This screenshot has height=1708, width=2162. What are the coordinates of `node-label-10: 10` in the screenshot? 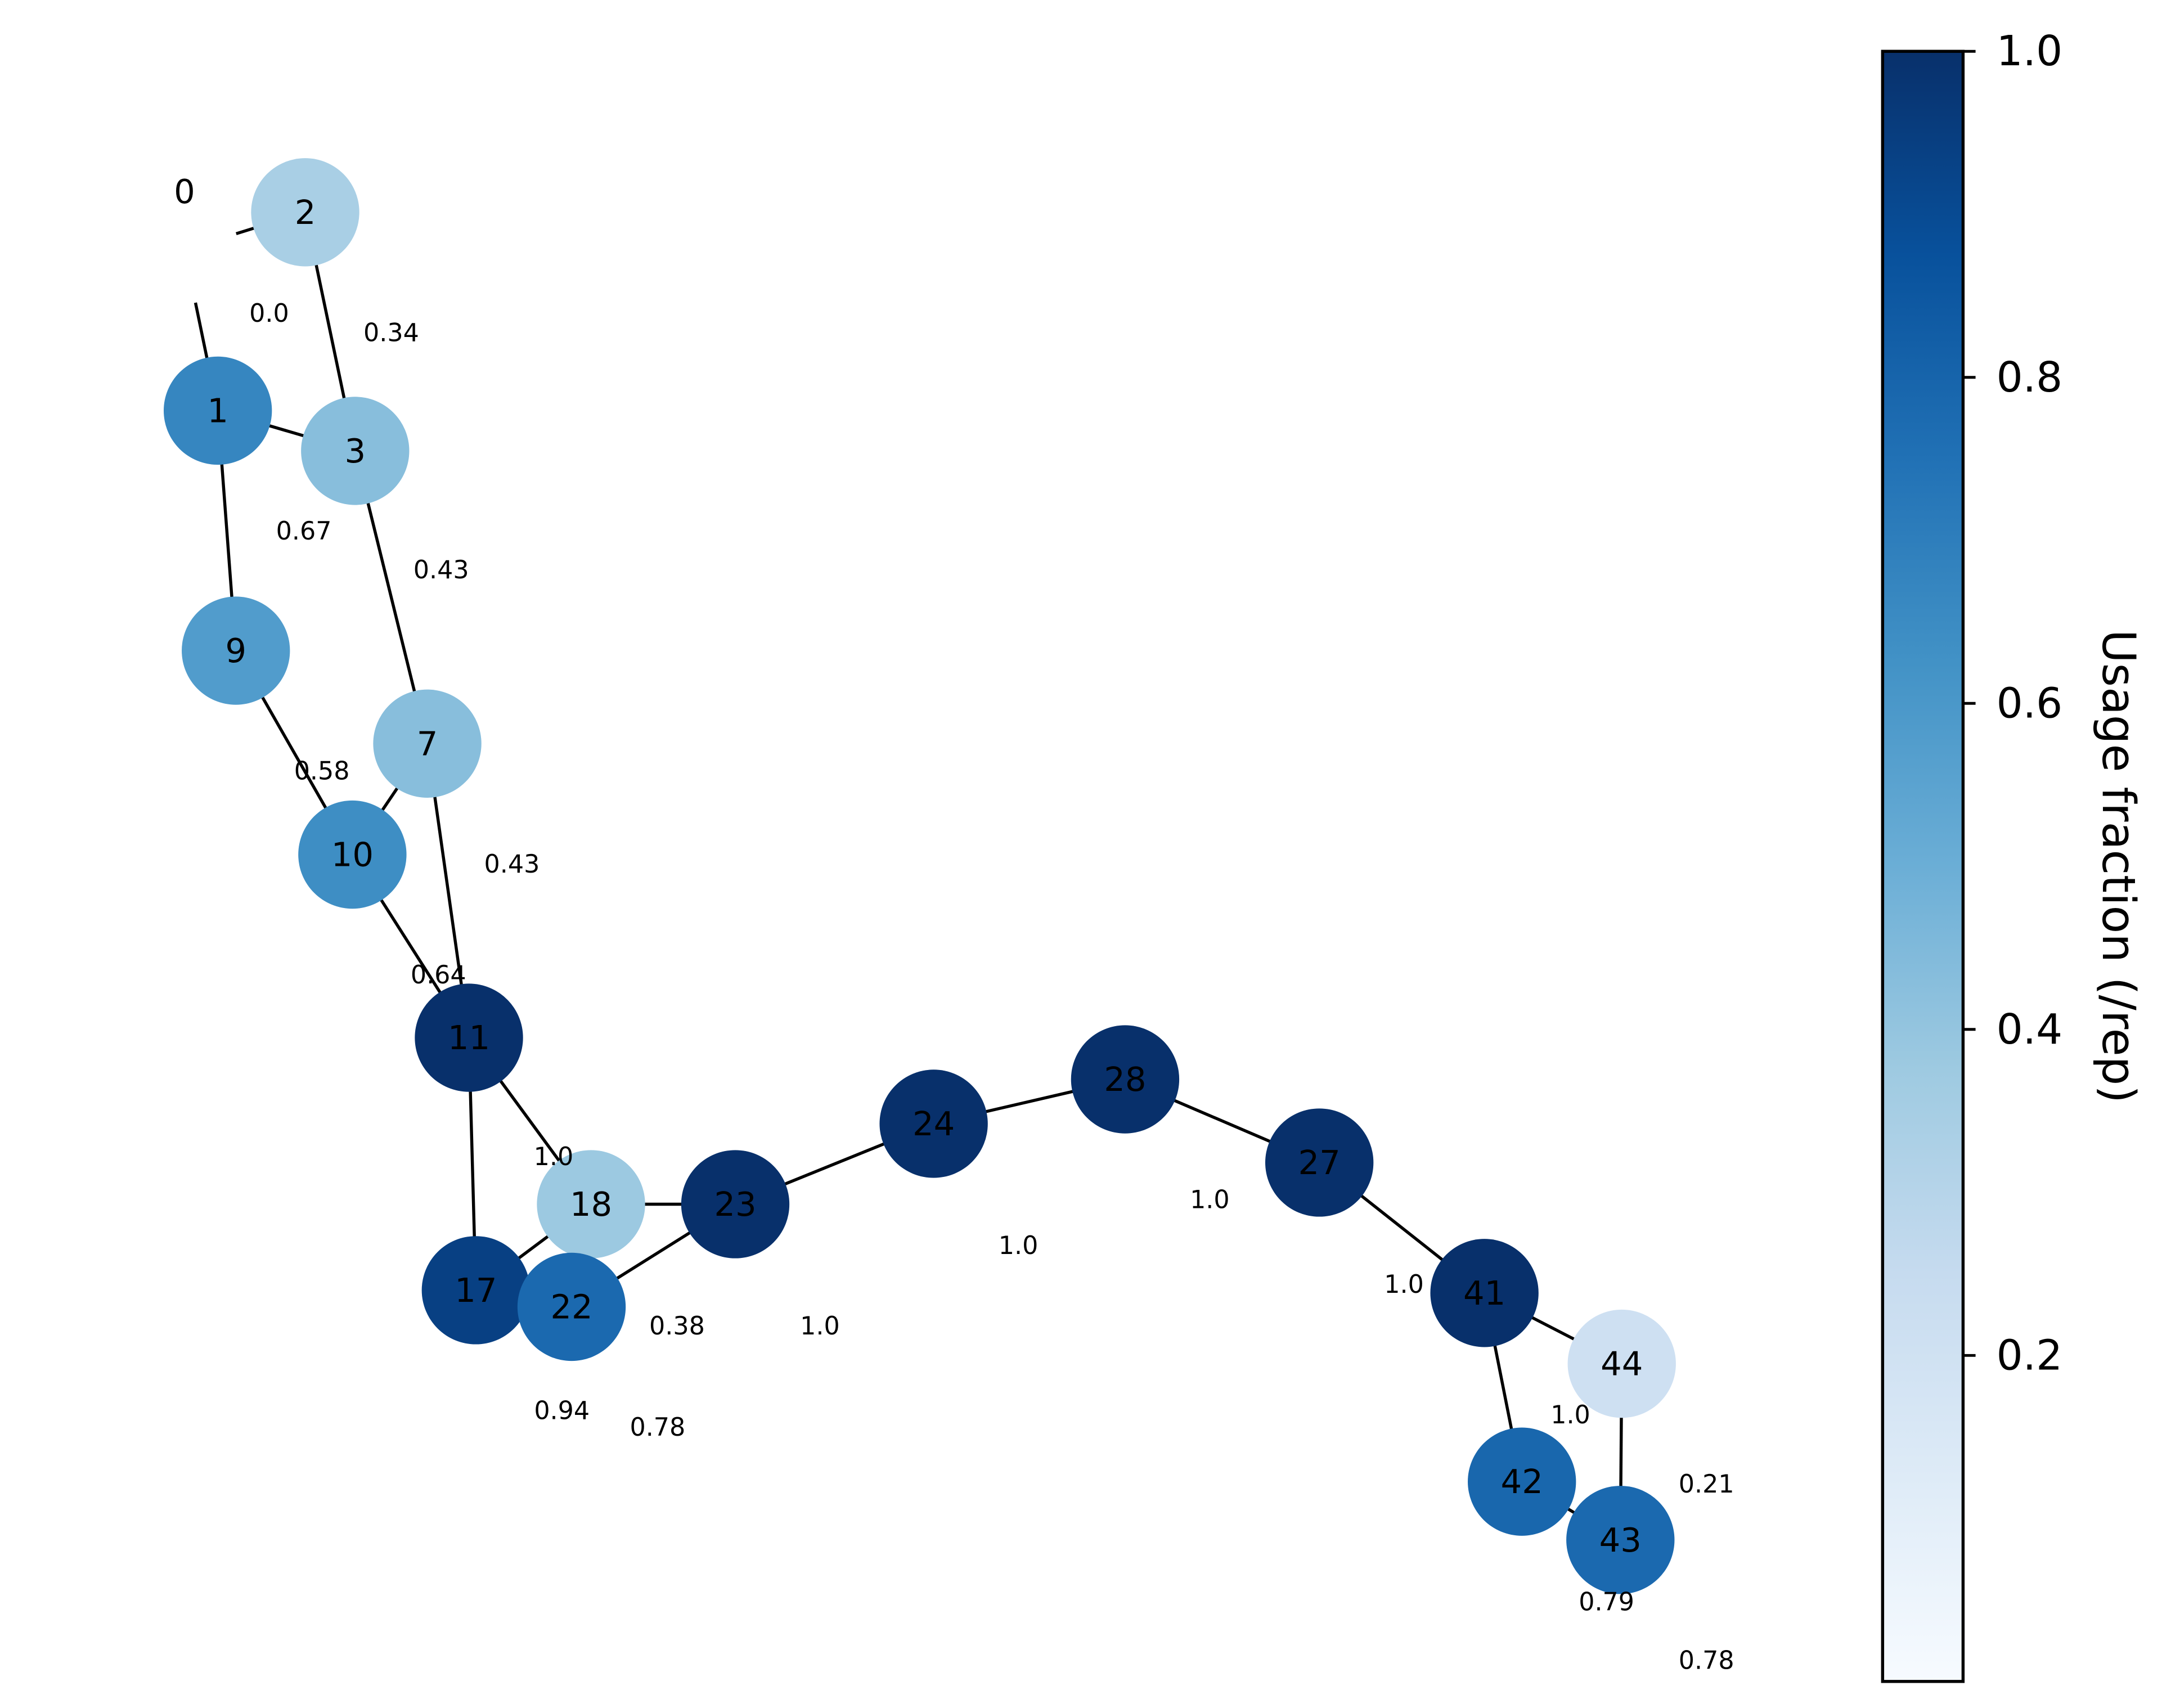 It's located at (352, 855).